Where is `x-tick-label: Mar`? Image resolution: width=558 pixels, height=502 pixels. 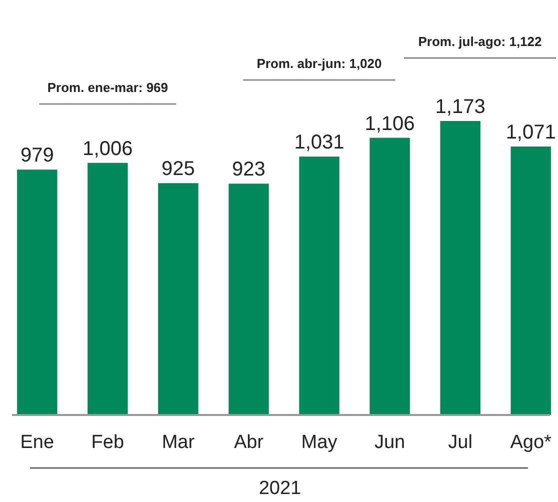
x-tick-label: Mar is located at coordinates (179, 442).